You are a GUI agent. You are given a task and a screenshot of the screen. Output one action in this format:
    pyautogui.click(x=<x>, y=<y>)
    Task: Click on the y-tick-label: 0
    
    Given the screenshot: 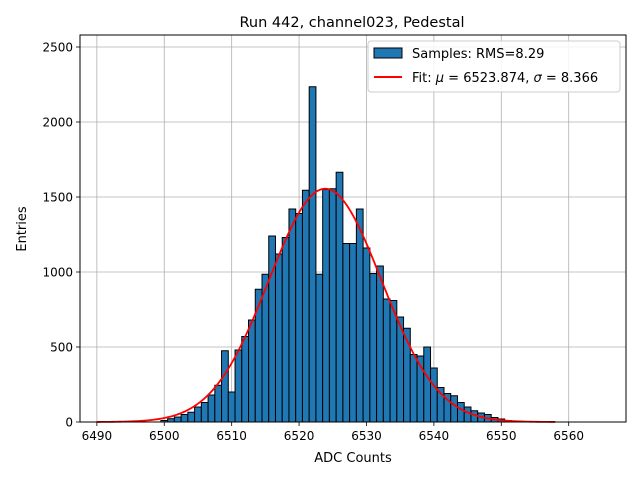 What is the action you would take?
    pyautogui.click(x=69, y=423)
    